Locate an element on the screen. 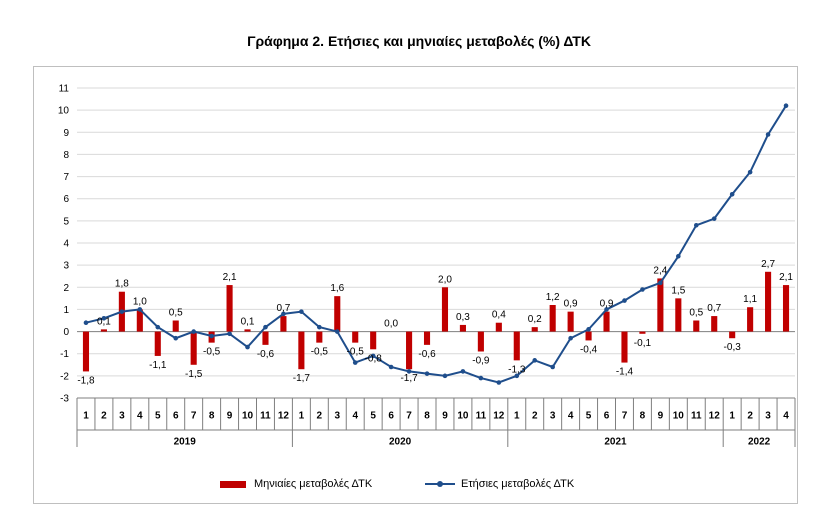 This screenshot has height=520, width=838. month-tick-label: 12 is located at coordinates (715, 416).